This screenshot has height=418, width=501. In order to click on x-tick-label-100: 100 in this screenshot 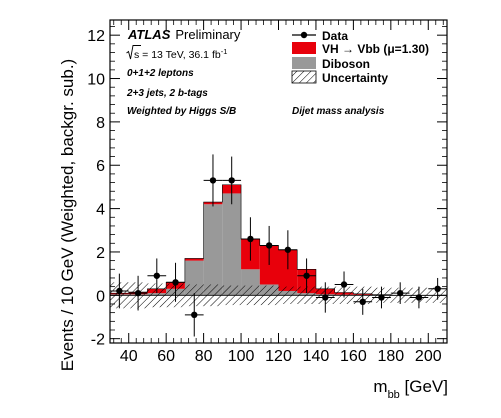, I will do `click(241, 356)`.